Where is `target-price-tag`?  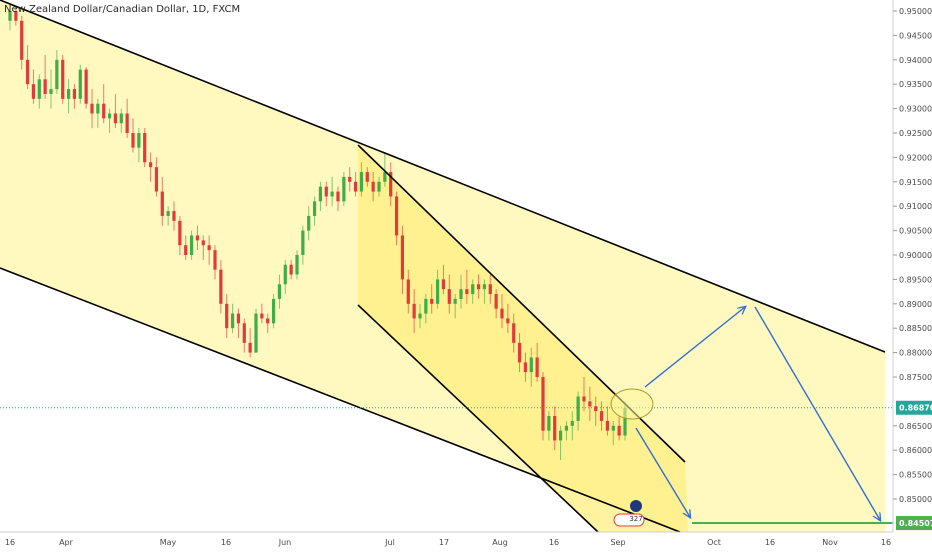 target-price-tag is located at coordinates (914, 523).